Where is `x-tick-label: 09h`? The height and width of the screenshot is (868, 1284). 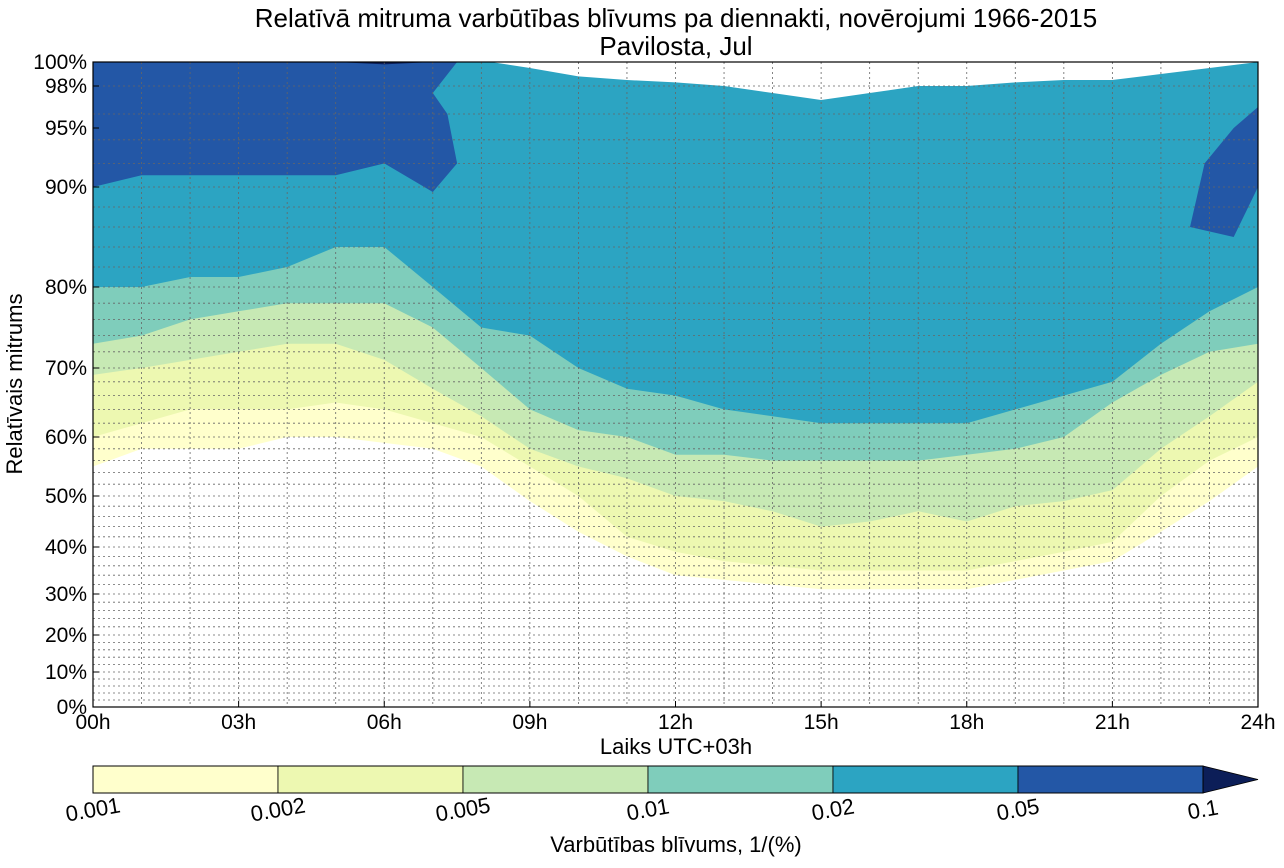
x-tick-label: 09h is located at coordinates (529, 722).